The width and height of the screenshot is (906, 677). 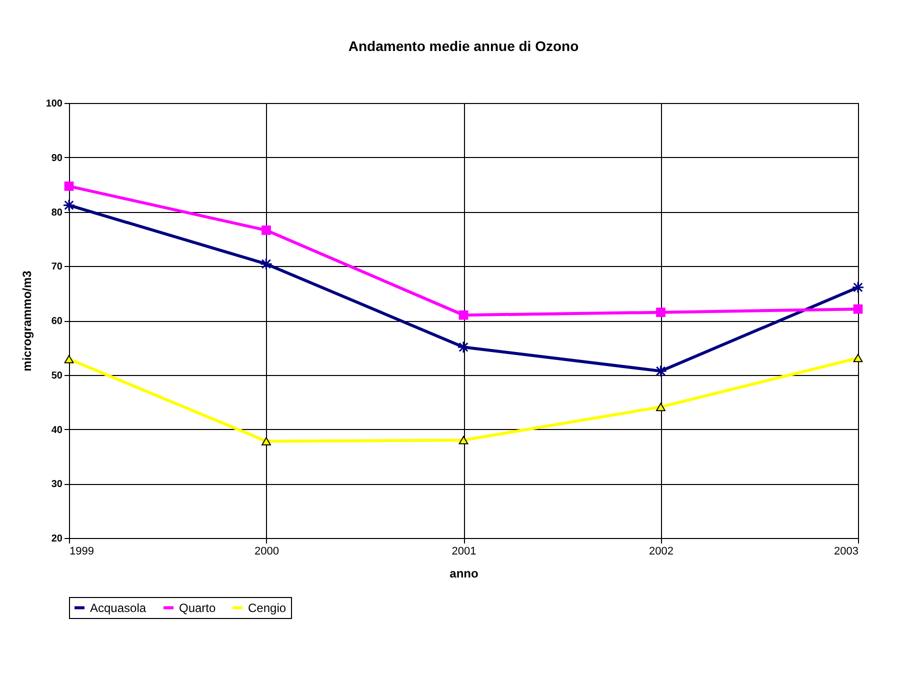 I want to click on x-tick-label: 2000, so click(x=266, y=552).